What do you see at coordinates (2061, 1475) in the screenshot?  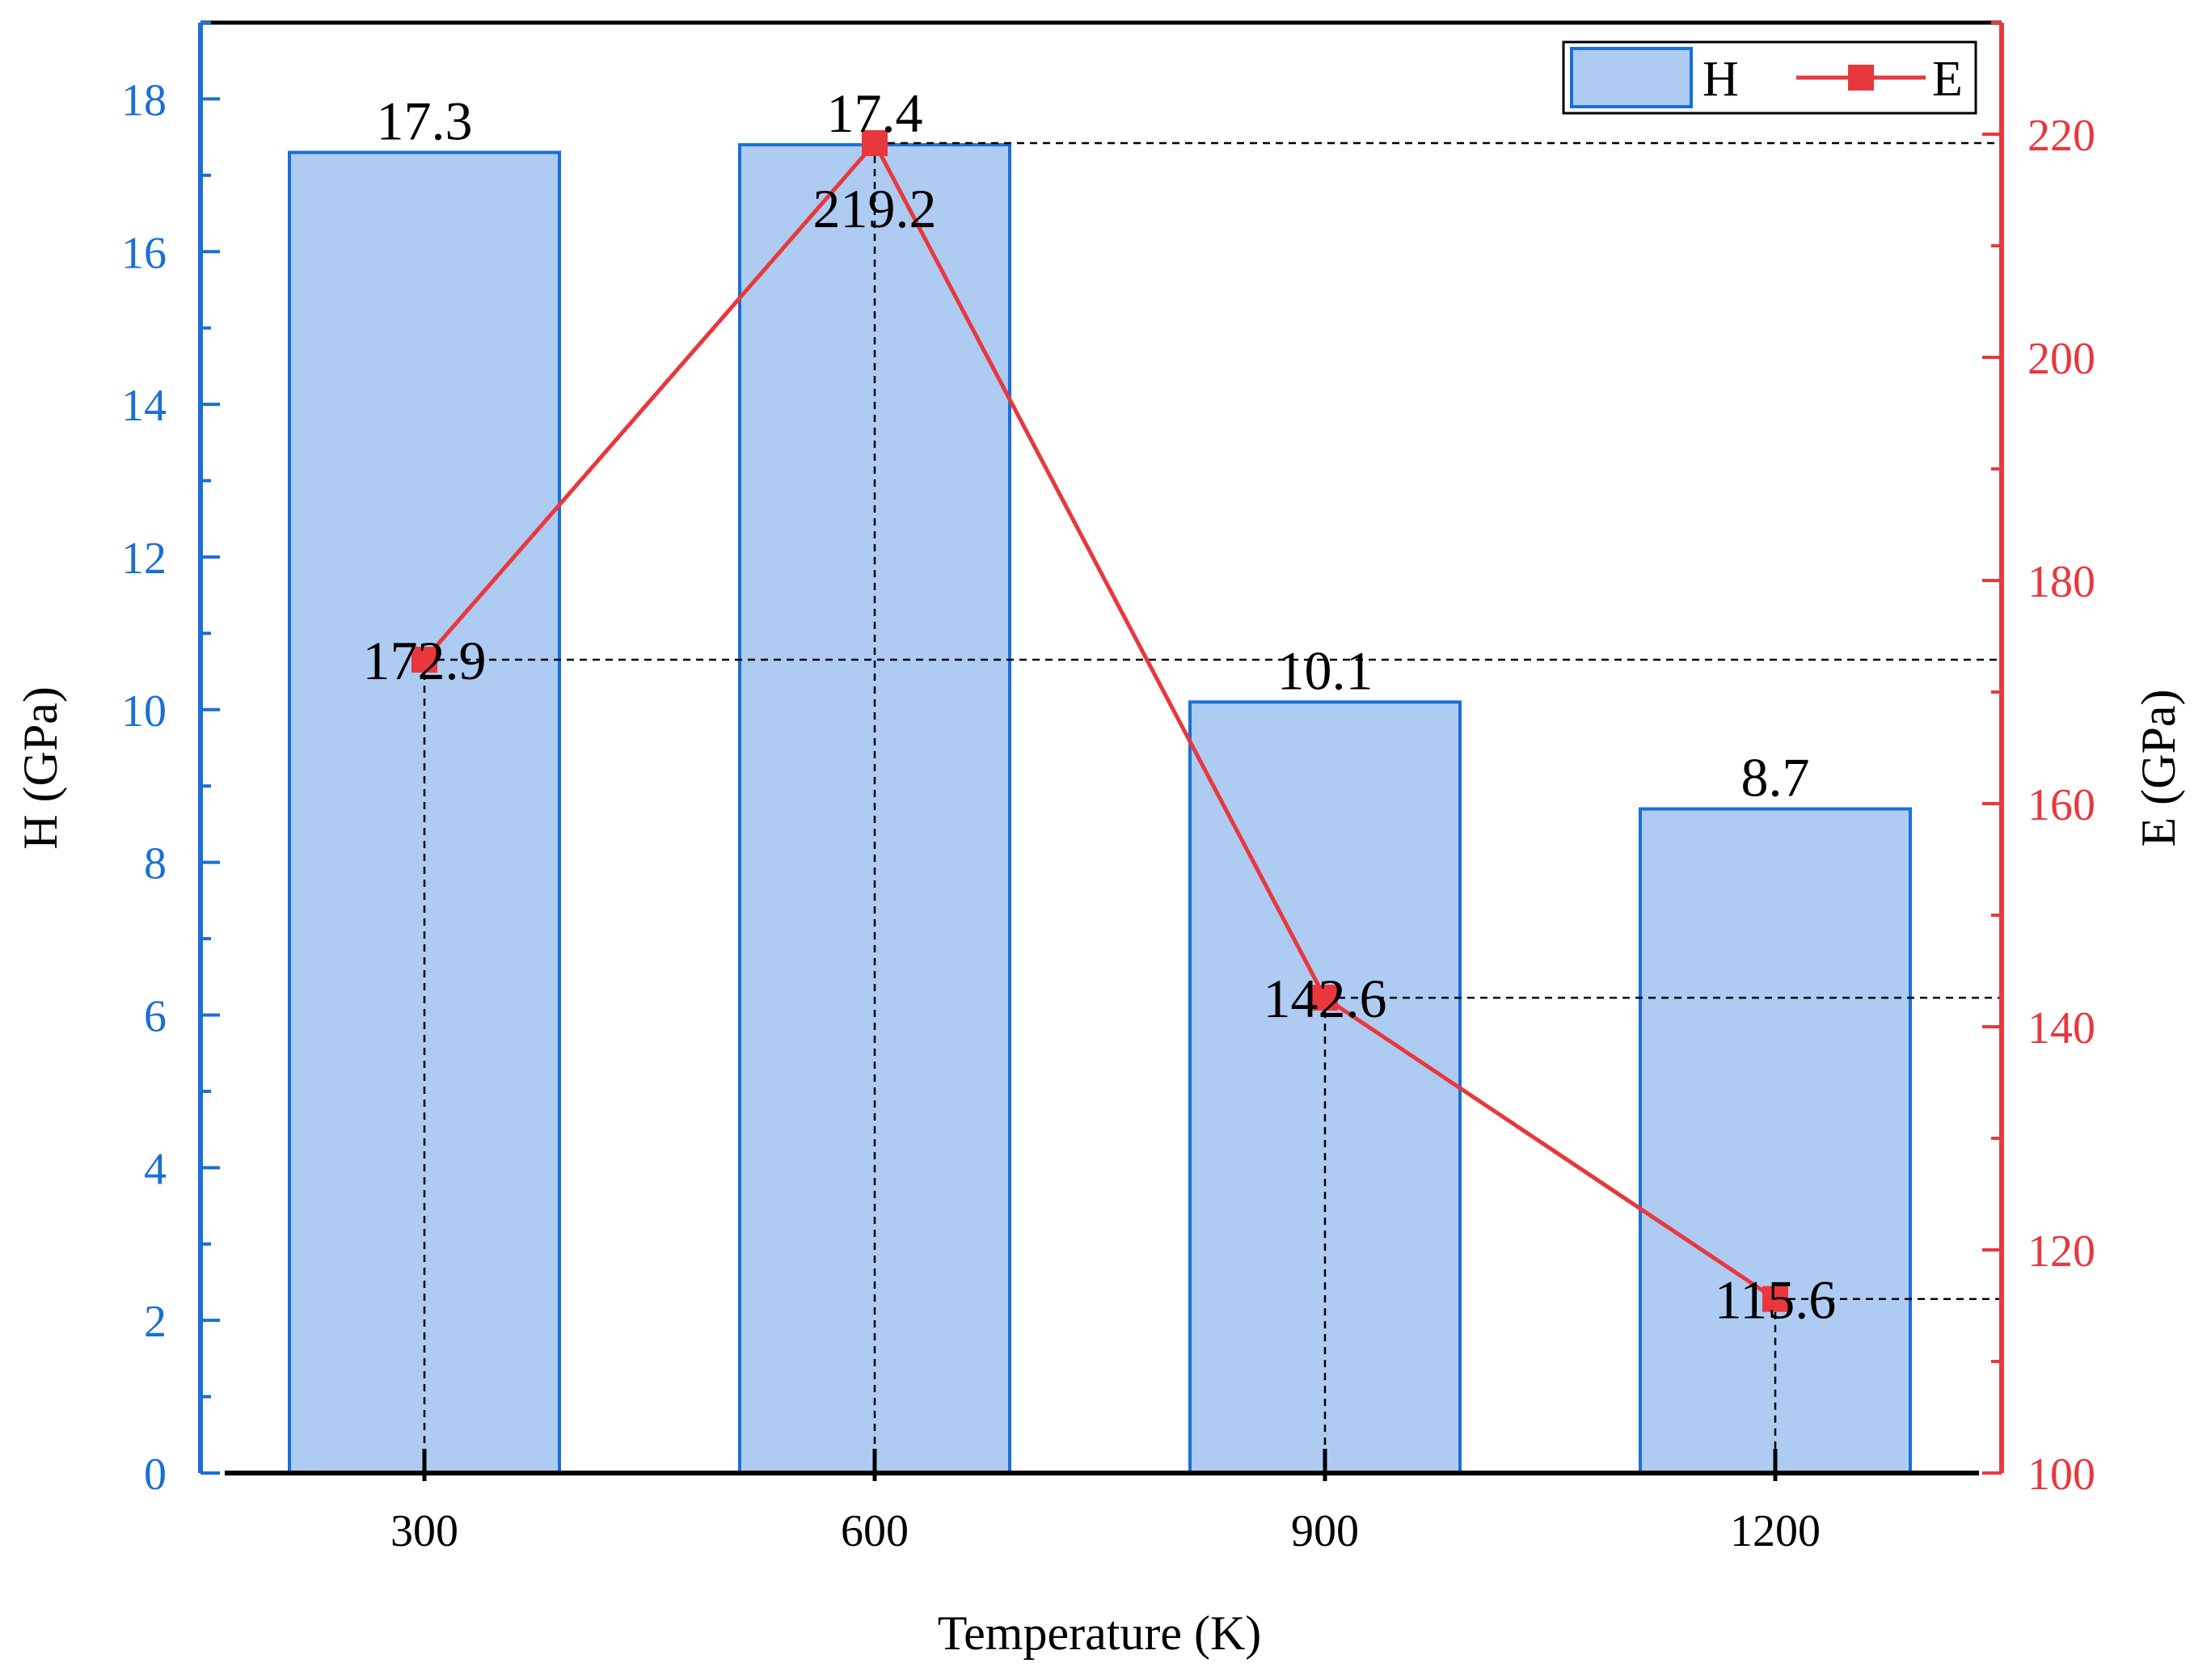 I see `y-tick-label-right-100: 100` at bounding box center [2061, 1475].